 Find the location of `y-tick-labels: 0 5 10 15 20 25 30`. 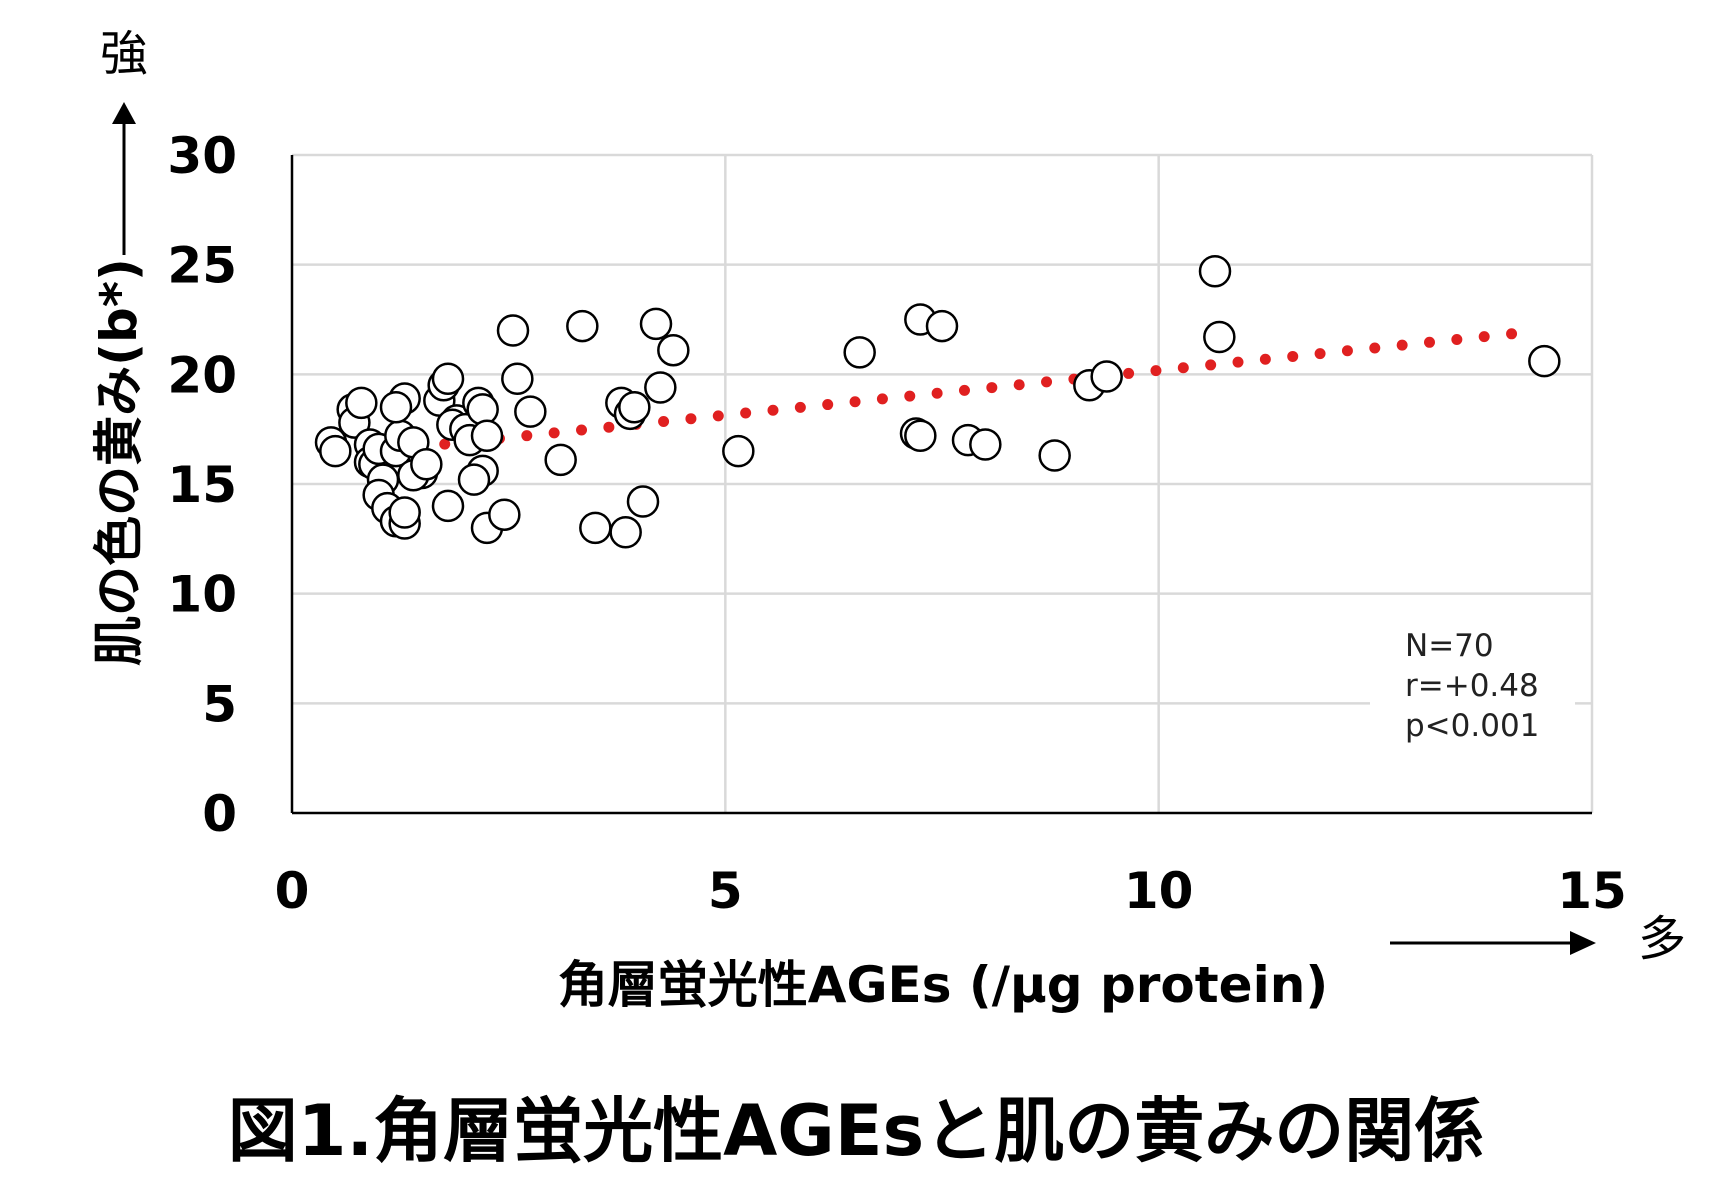

y-tick-labels: 0 5 10 15 20 25 30 is located at coordinates (202, 485).